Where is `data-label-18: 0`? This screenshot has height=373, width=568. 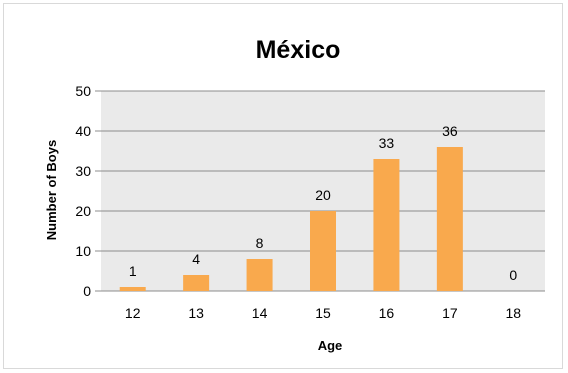 data-label-18: 0 is located at coordinates (513, 275).